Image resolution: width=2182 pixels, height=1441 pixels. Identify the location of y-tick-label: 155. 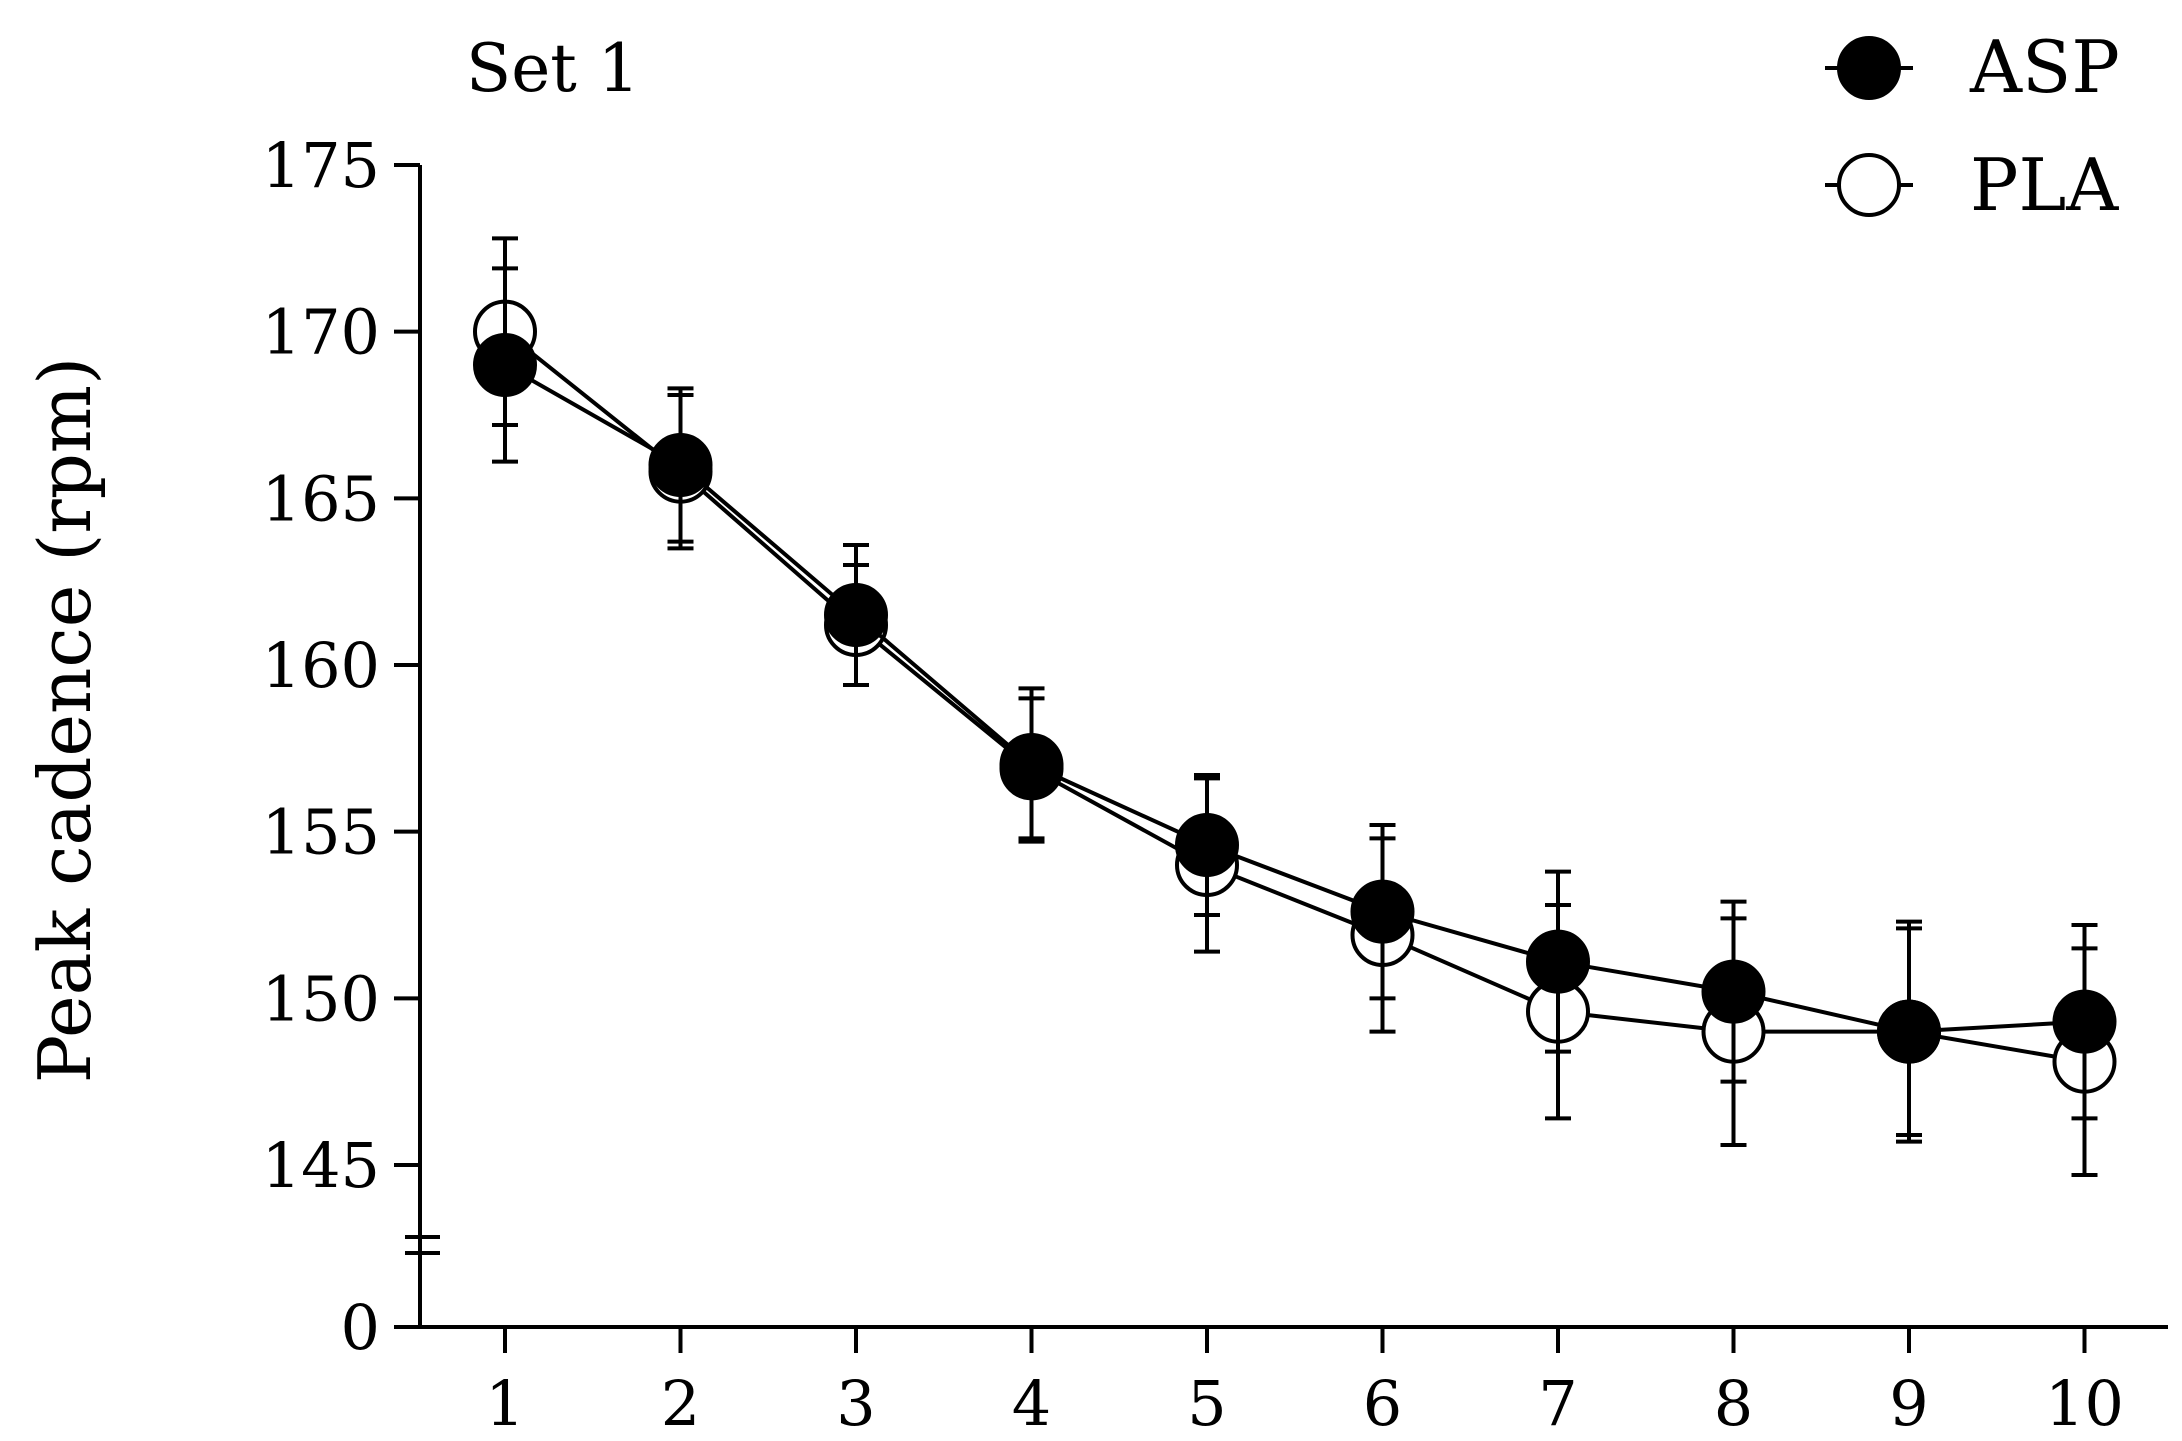
(321, 832).